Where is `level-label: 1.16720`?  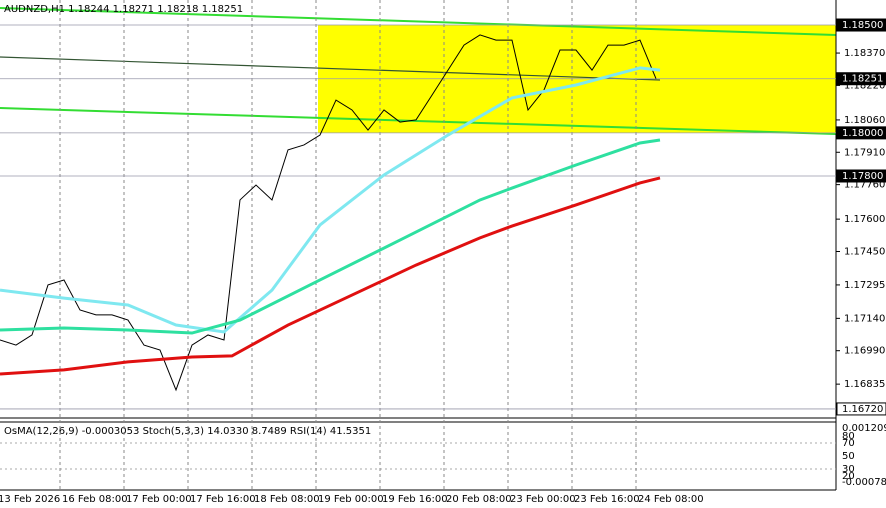
level-label: 1.16720 is located at coordinates (862, 409).